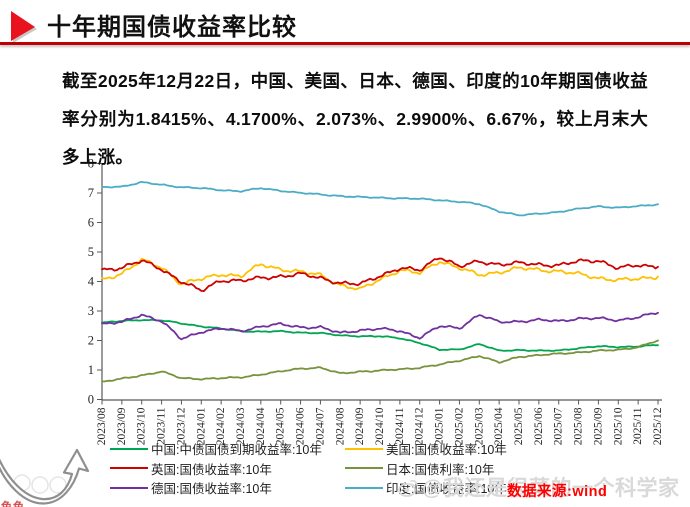 Image resolution: width=690 pixels, height=507 pixels. I want to click on x-tick-label: 2024/02, so click(221, 426).